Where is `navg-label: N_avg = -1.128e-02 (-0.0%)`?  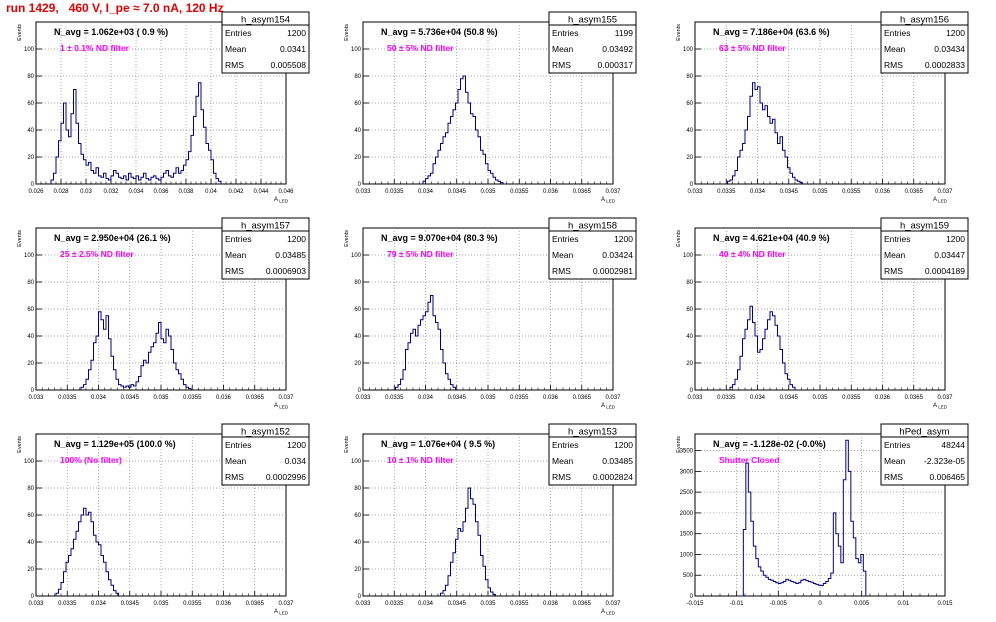
navg-label: N_avg = -1.128e-02 (-0.0%) is located at coordinates (769, 444).